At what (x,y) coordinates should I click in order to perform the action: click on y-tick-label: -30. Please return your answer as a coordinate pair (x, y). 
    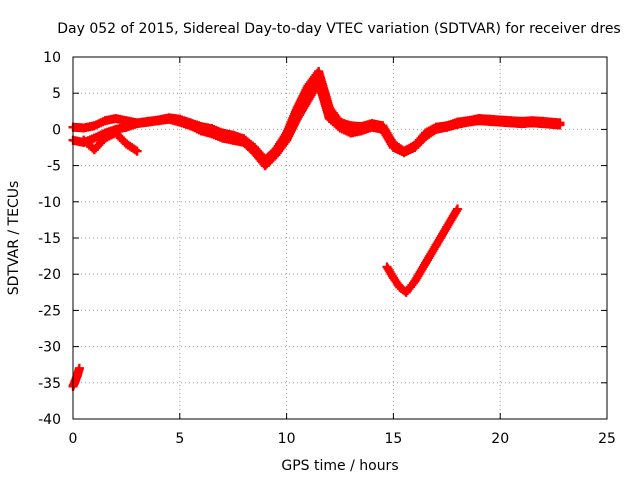
    Looking at the image, I should click on (49, 348).